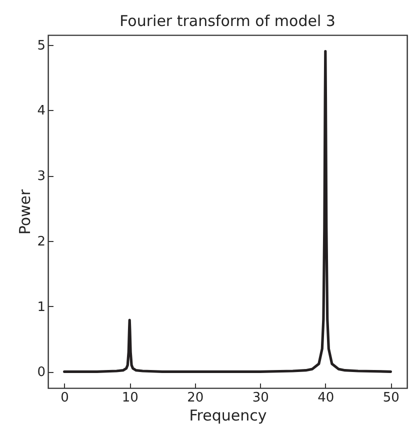 The height and width of the screenshot is (433, 418). Describe the element at coordinates (260, 398) in the screenshot. I see `x-tick-label: 30` at that location.